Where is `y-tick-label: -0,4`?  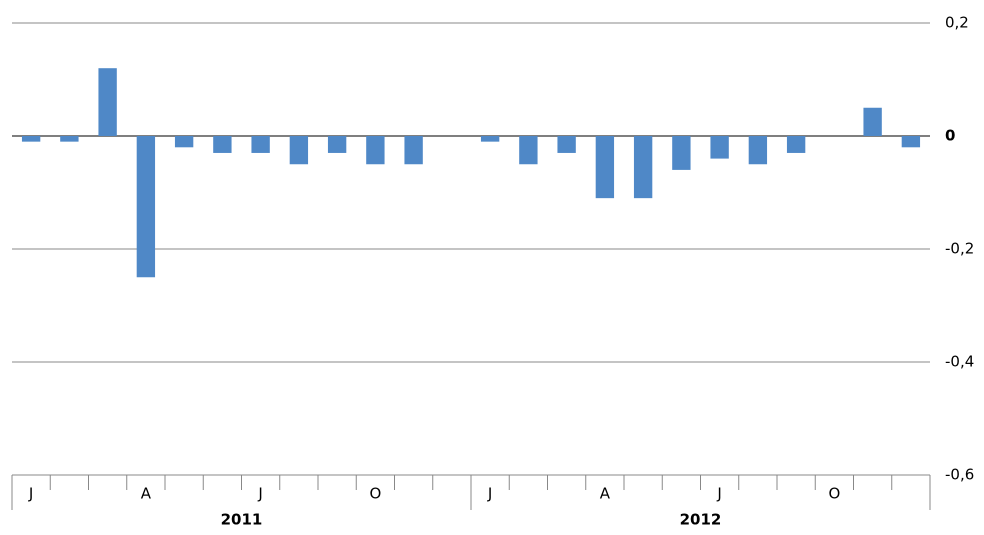
y-tick-label: -0,4 is located at coordinates (959, 362).